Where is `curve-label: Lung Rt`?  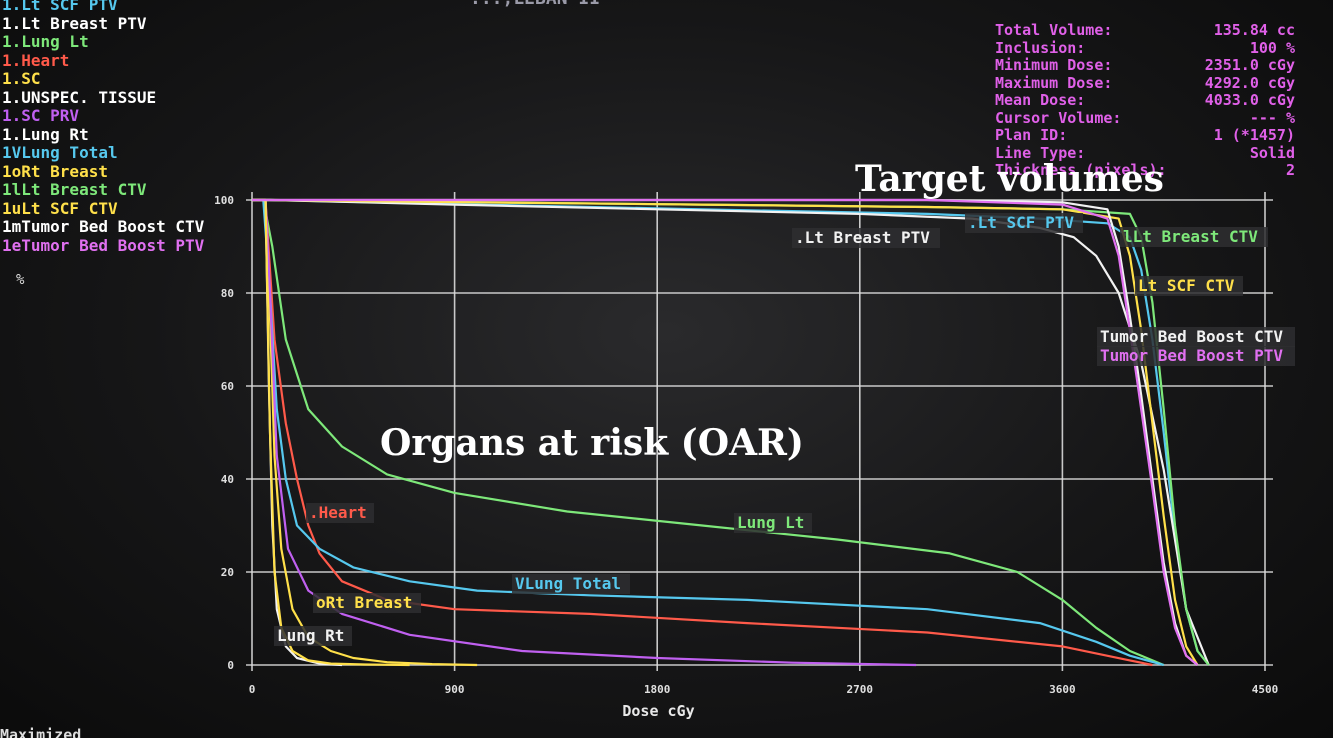 curve-label: Lung Rt is located at coordinates (310, 635).